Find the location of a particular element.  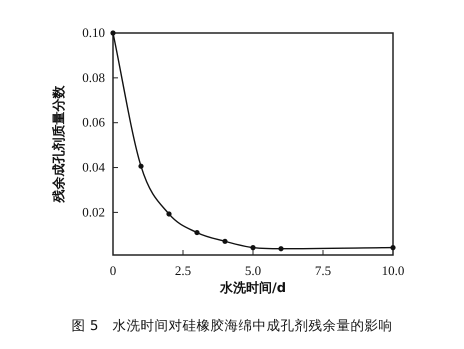

y-tick-label: 0.06 is located at coordinates (94, 122).